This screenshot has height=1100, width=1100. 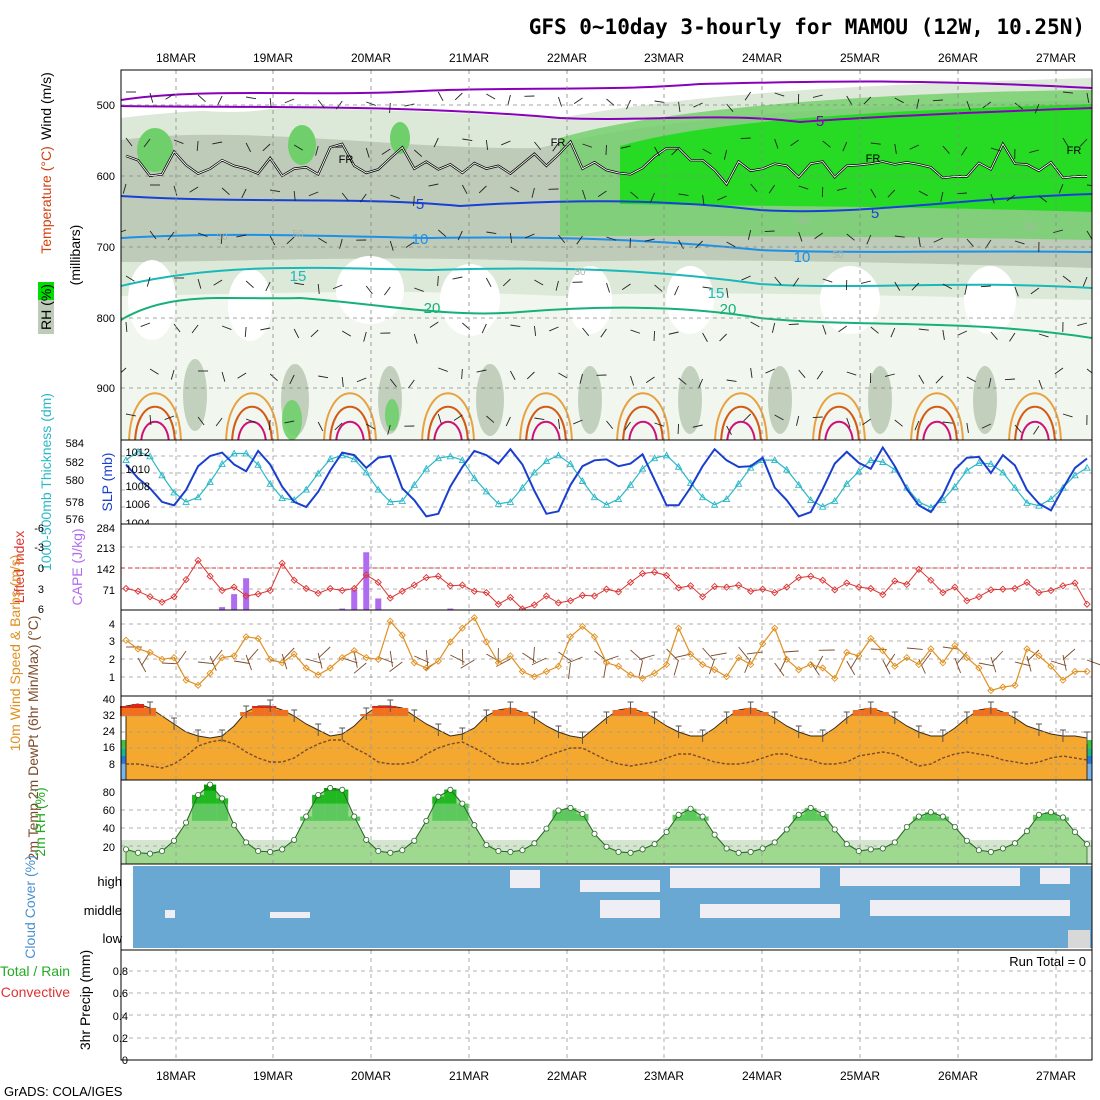 I want to click on rh-axis-label: 2m RH (%), so click(x=40, y=821).